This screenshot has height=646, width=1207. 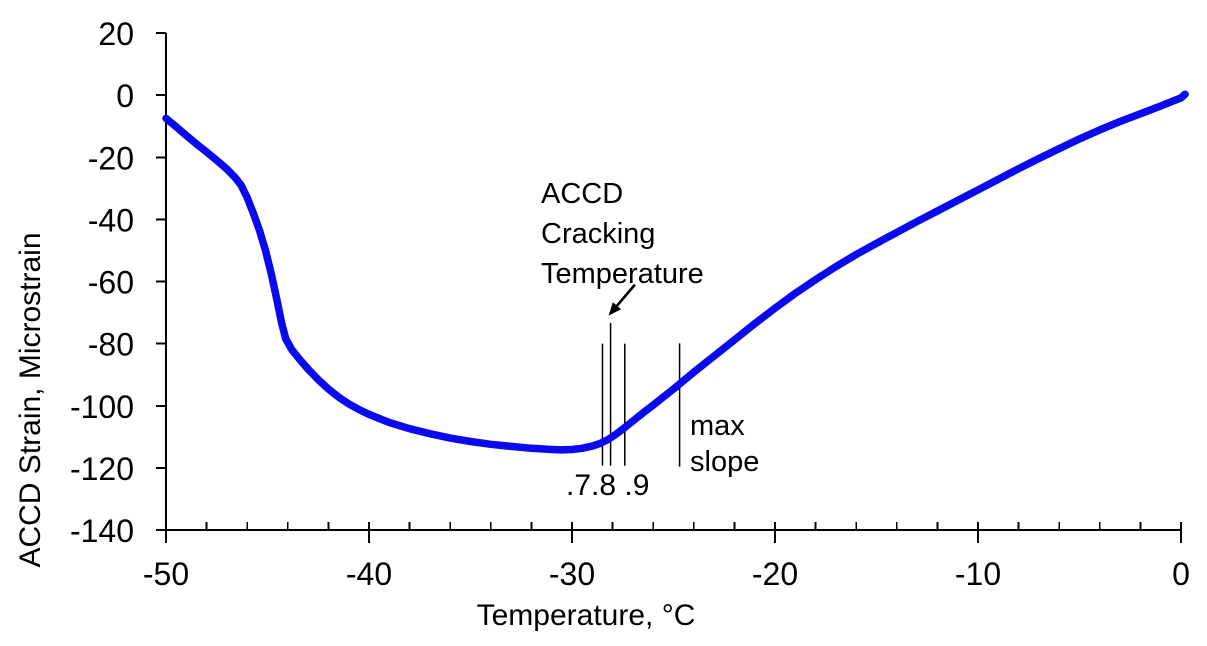 I want to click on cracking-label-line-2: Cracking, so click(x=598, y=234).